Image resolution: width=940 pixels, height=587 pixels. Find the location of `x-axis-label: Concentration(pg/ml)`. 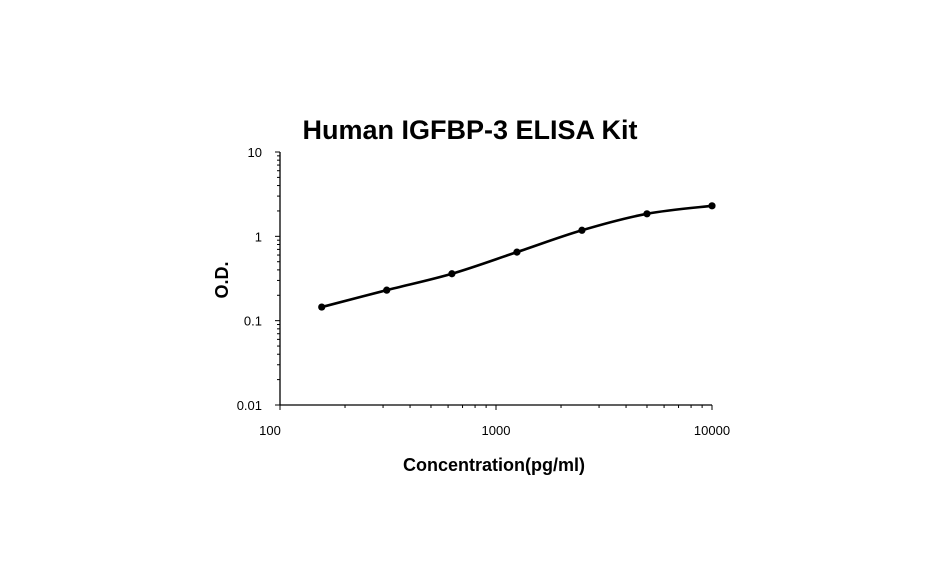

x-axis-label: Concentration(pg/ml) is located at coordinates (494, 465).